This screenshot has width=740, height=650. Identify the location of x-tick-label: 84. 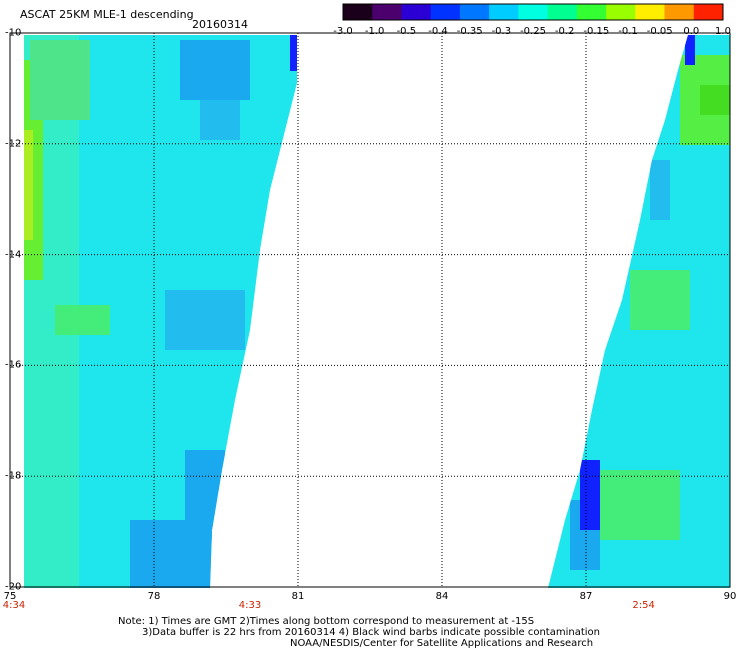
(442, 596).